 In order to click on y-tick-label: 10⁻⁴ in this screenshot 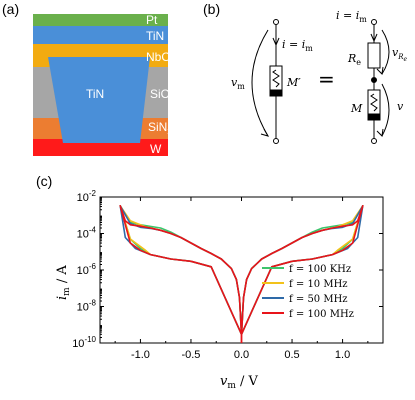, I will do `click(87, 233)`.